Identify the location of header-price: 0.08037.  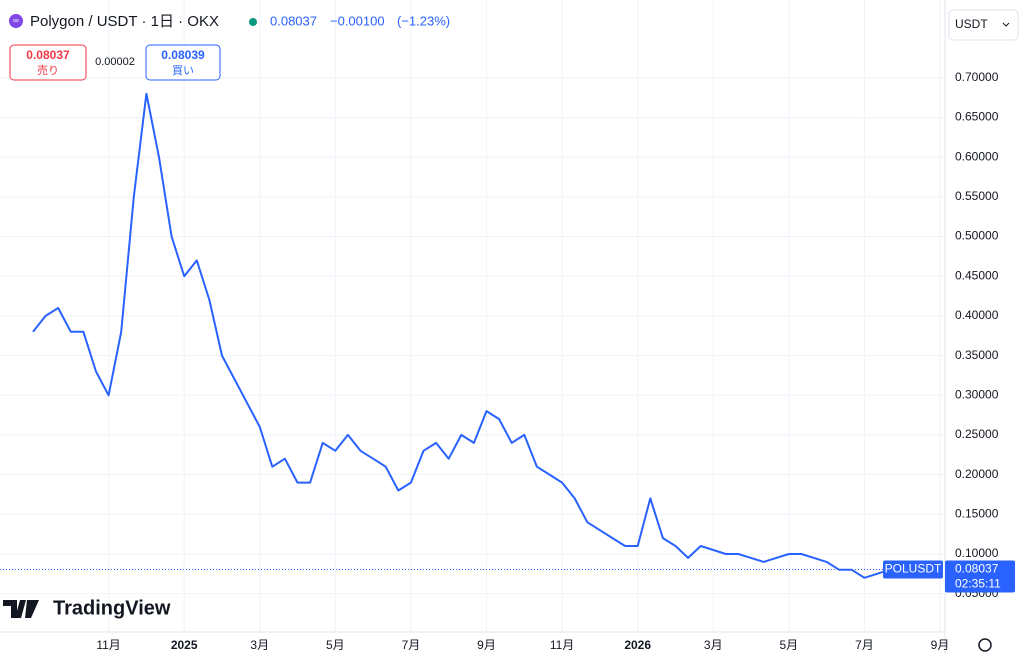
(293, 20).